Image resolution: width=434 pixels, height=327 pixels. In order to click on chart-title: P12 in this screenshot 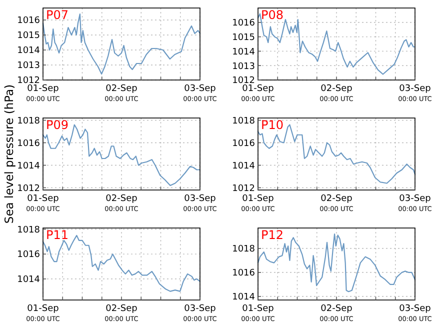, I will do `click(272, 235)`.